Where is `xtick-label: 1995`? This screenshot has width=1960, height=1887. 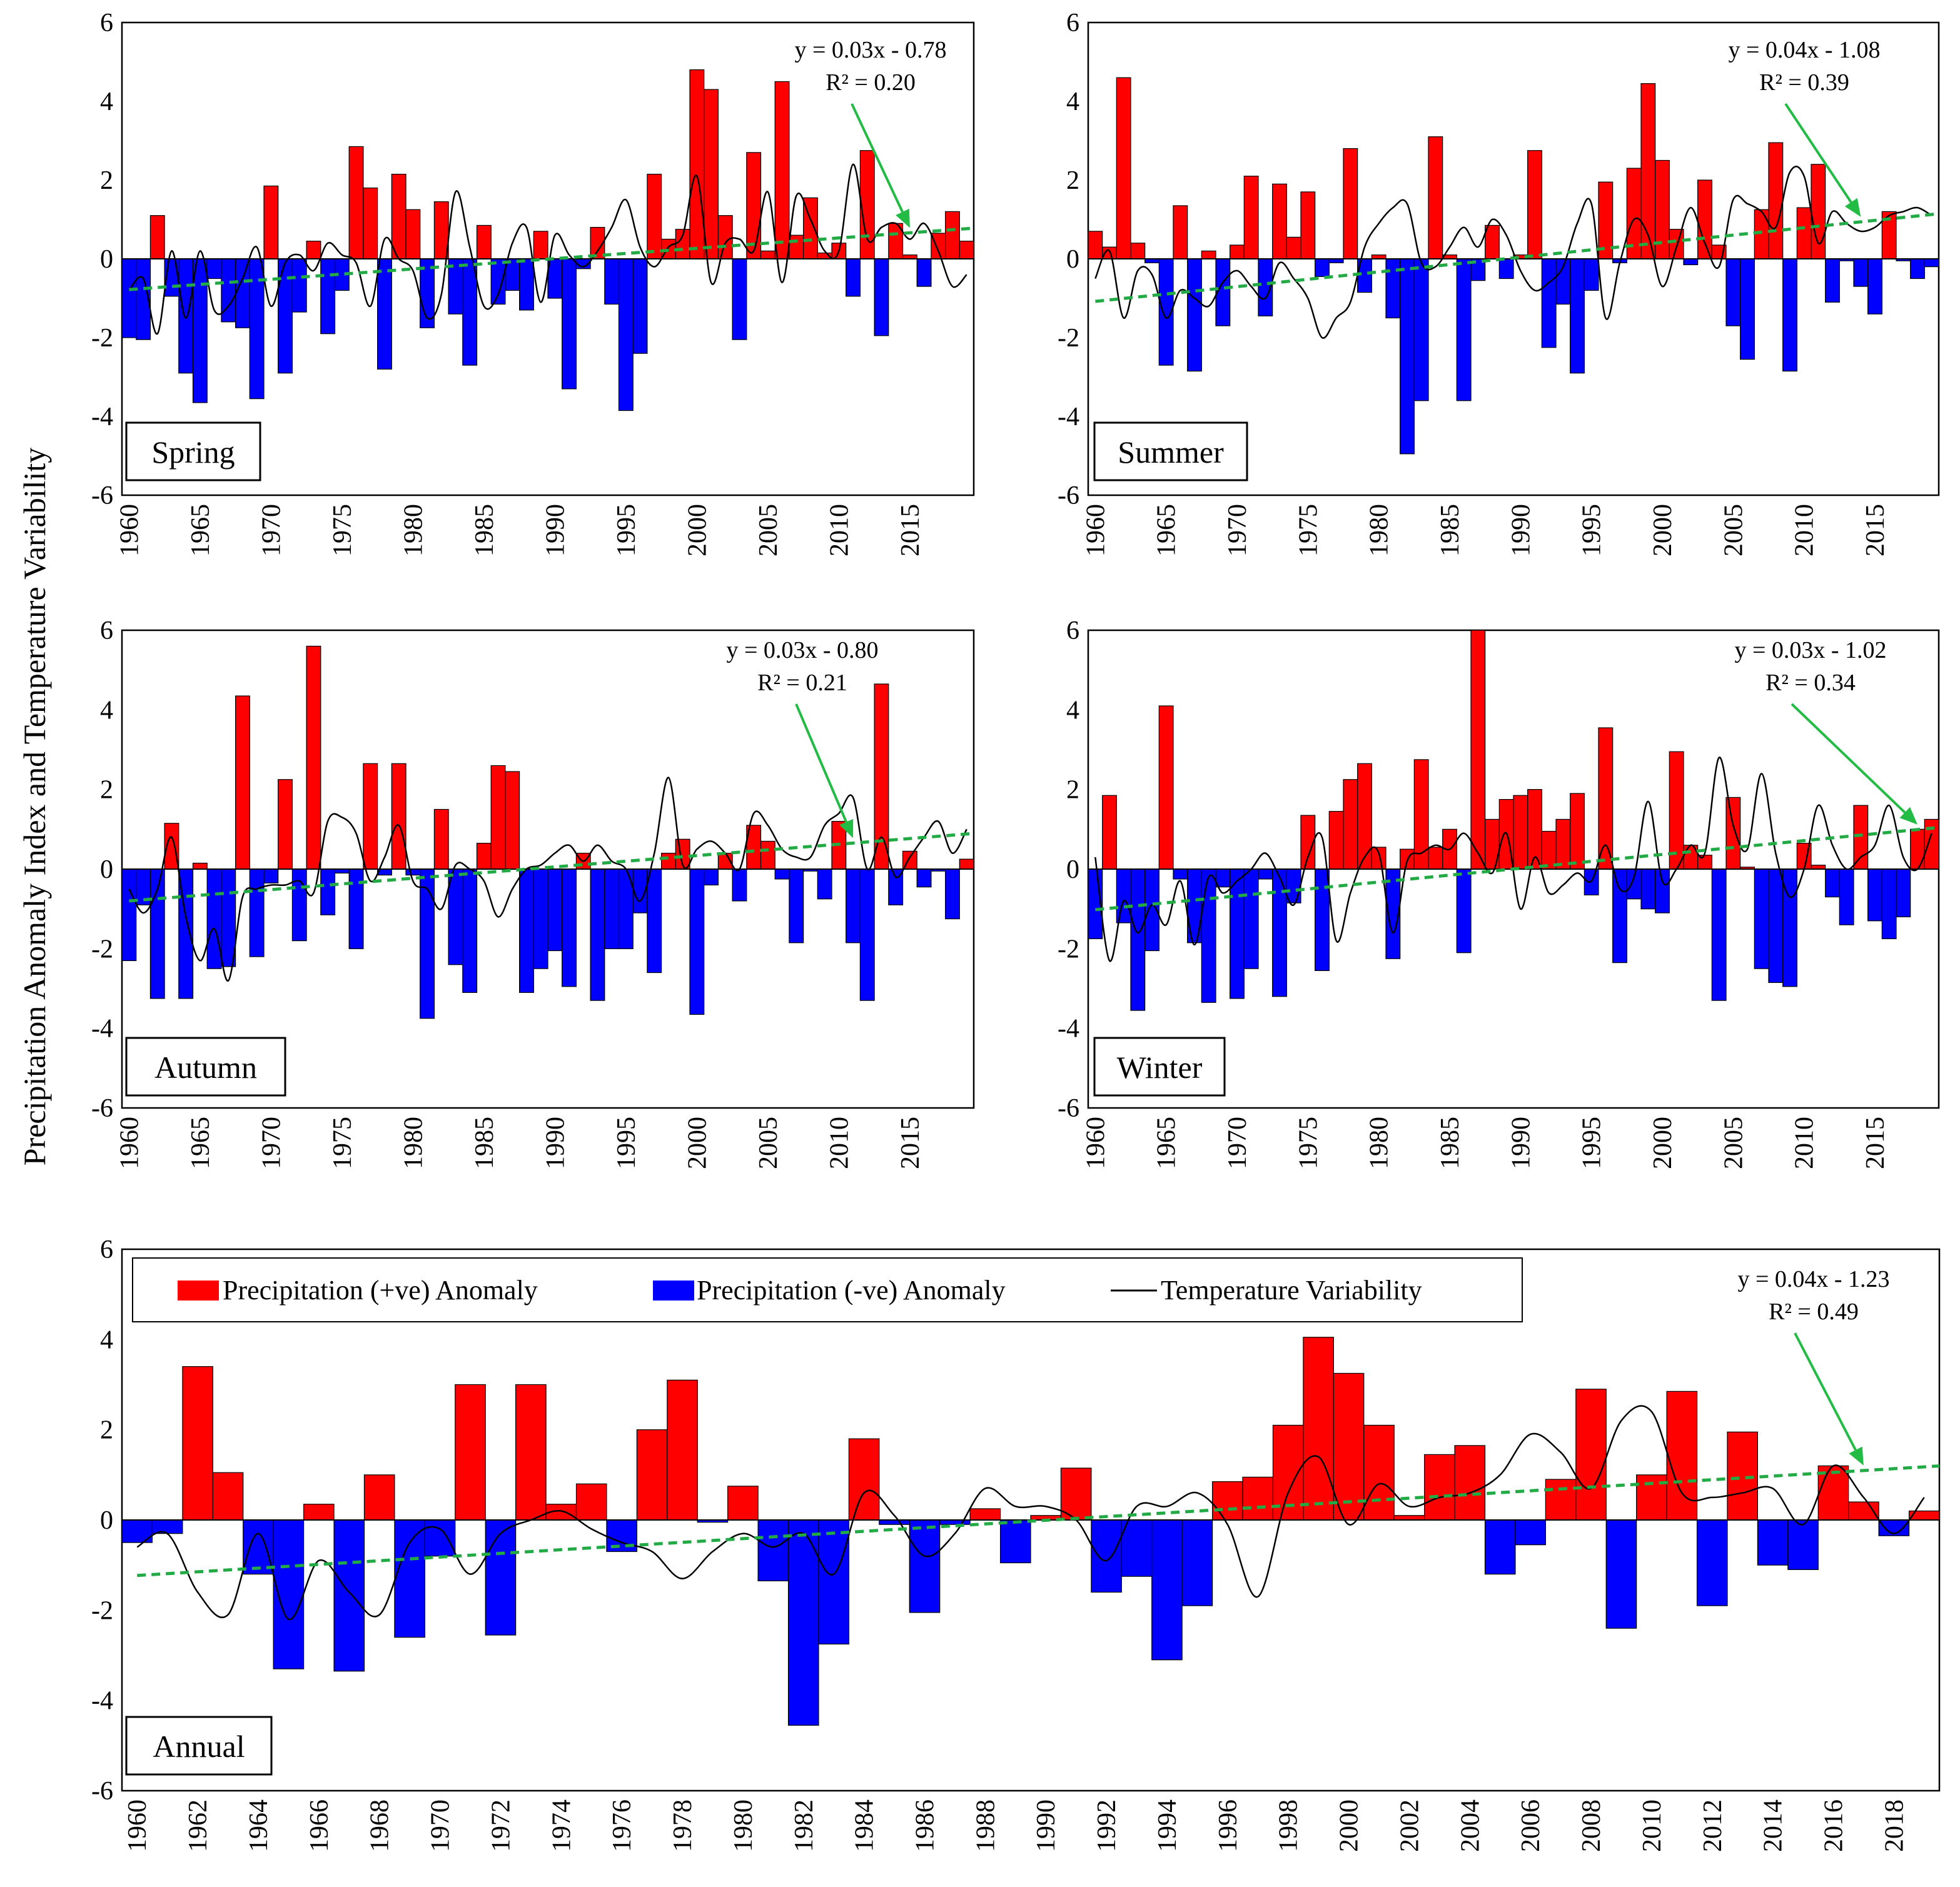
xtick-label: 1995 is located at coordinates (626, 1143).